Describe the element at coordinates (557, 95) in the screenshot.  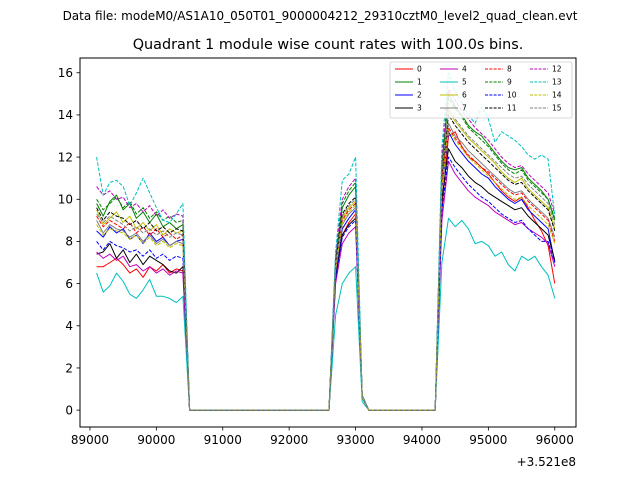
I see `legend-label-14: 14` at that location.